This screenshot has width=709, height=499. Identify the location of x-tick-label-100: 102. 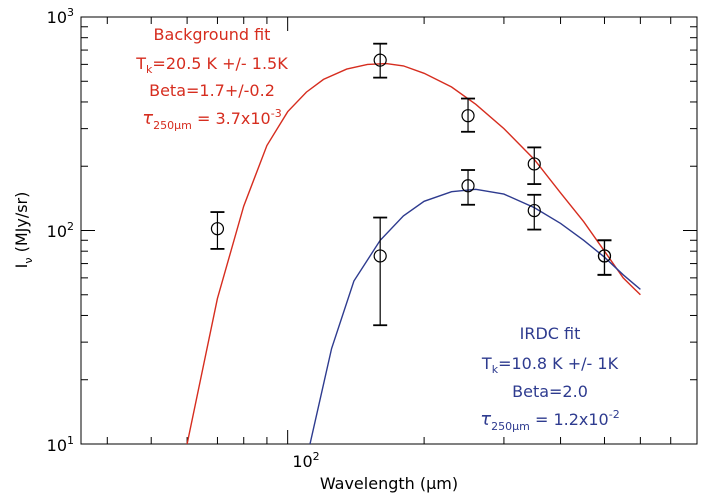
(305, 460).